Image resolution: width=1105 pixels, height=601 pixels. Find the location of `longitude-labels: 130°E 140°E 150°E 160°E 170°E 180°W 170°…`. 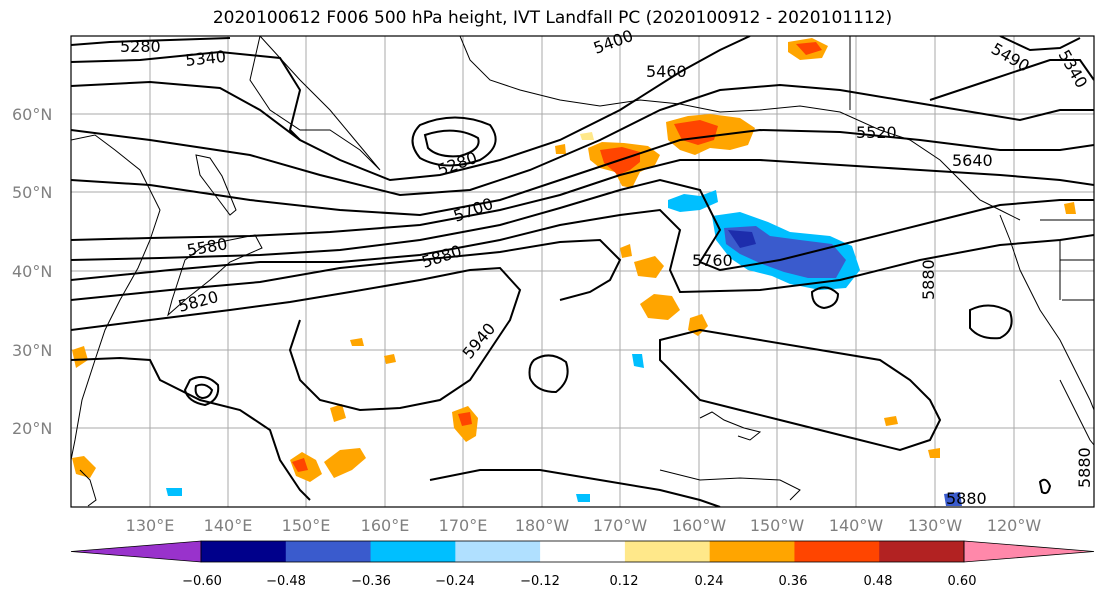

longitude-labels: 130°E 140°E 150°E 160°E 170°E 180°W 170°… is located at coordinates (584, 525).